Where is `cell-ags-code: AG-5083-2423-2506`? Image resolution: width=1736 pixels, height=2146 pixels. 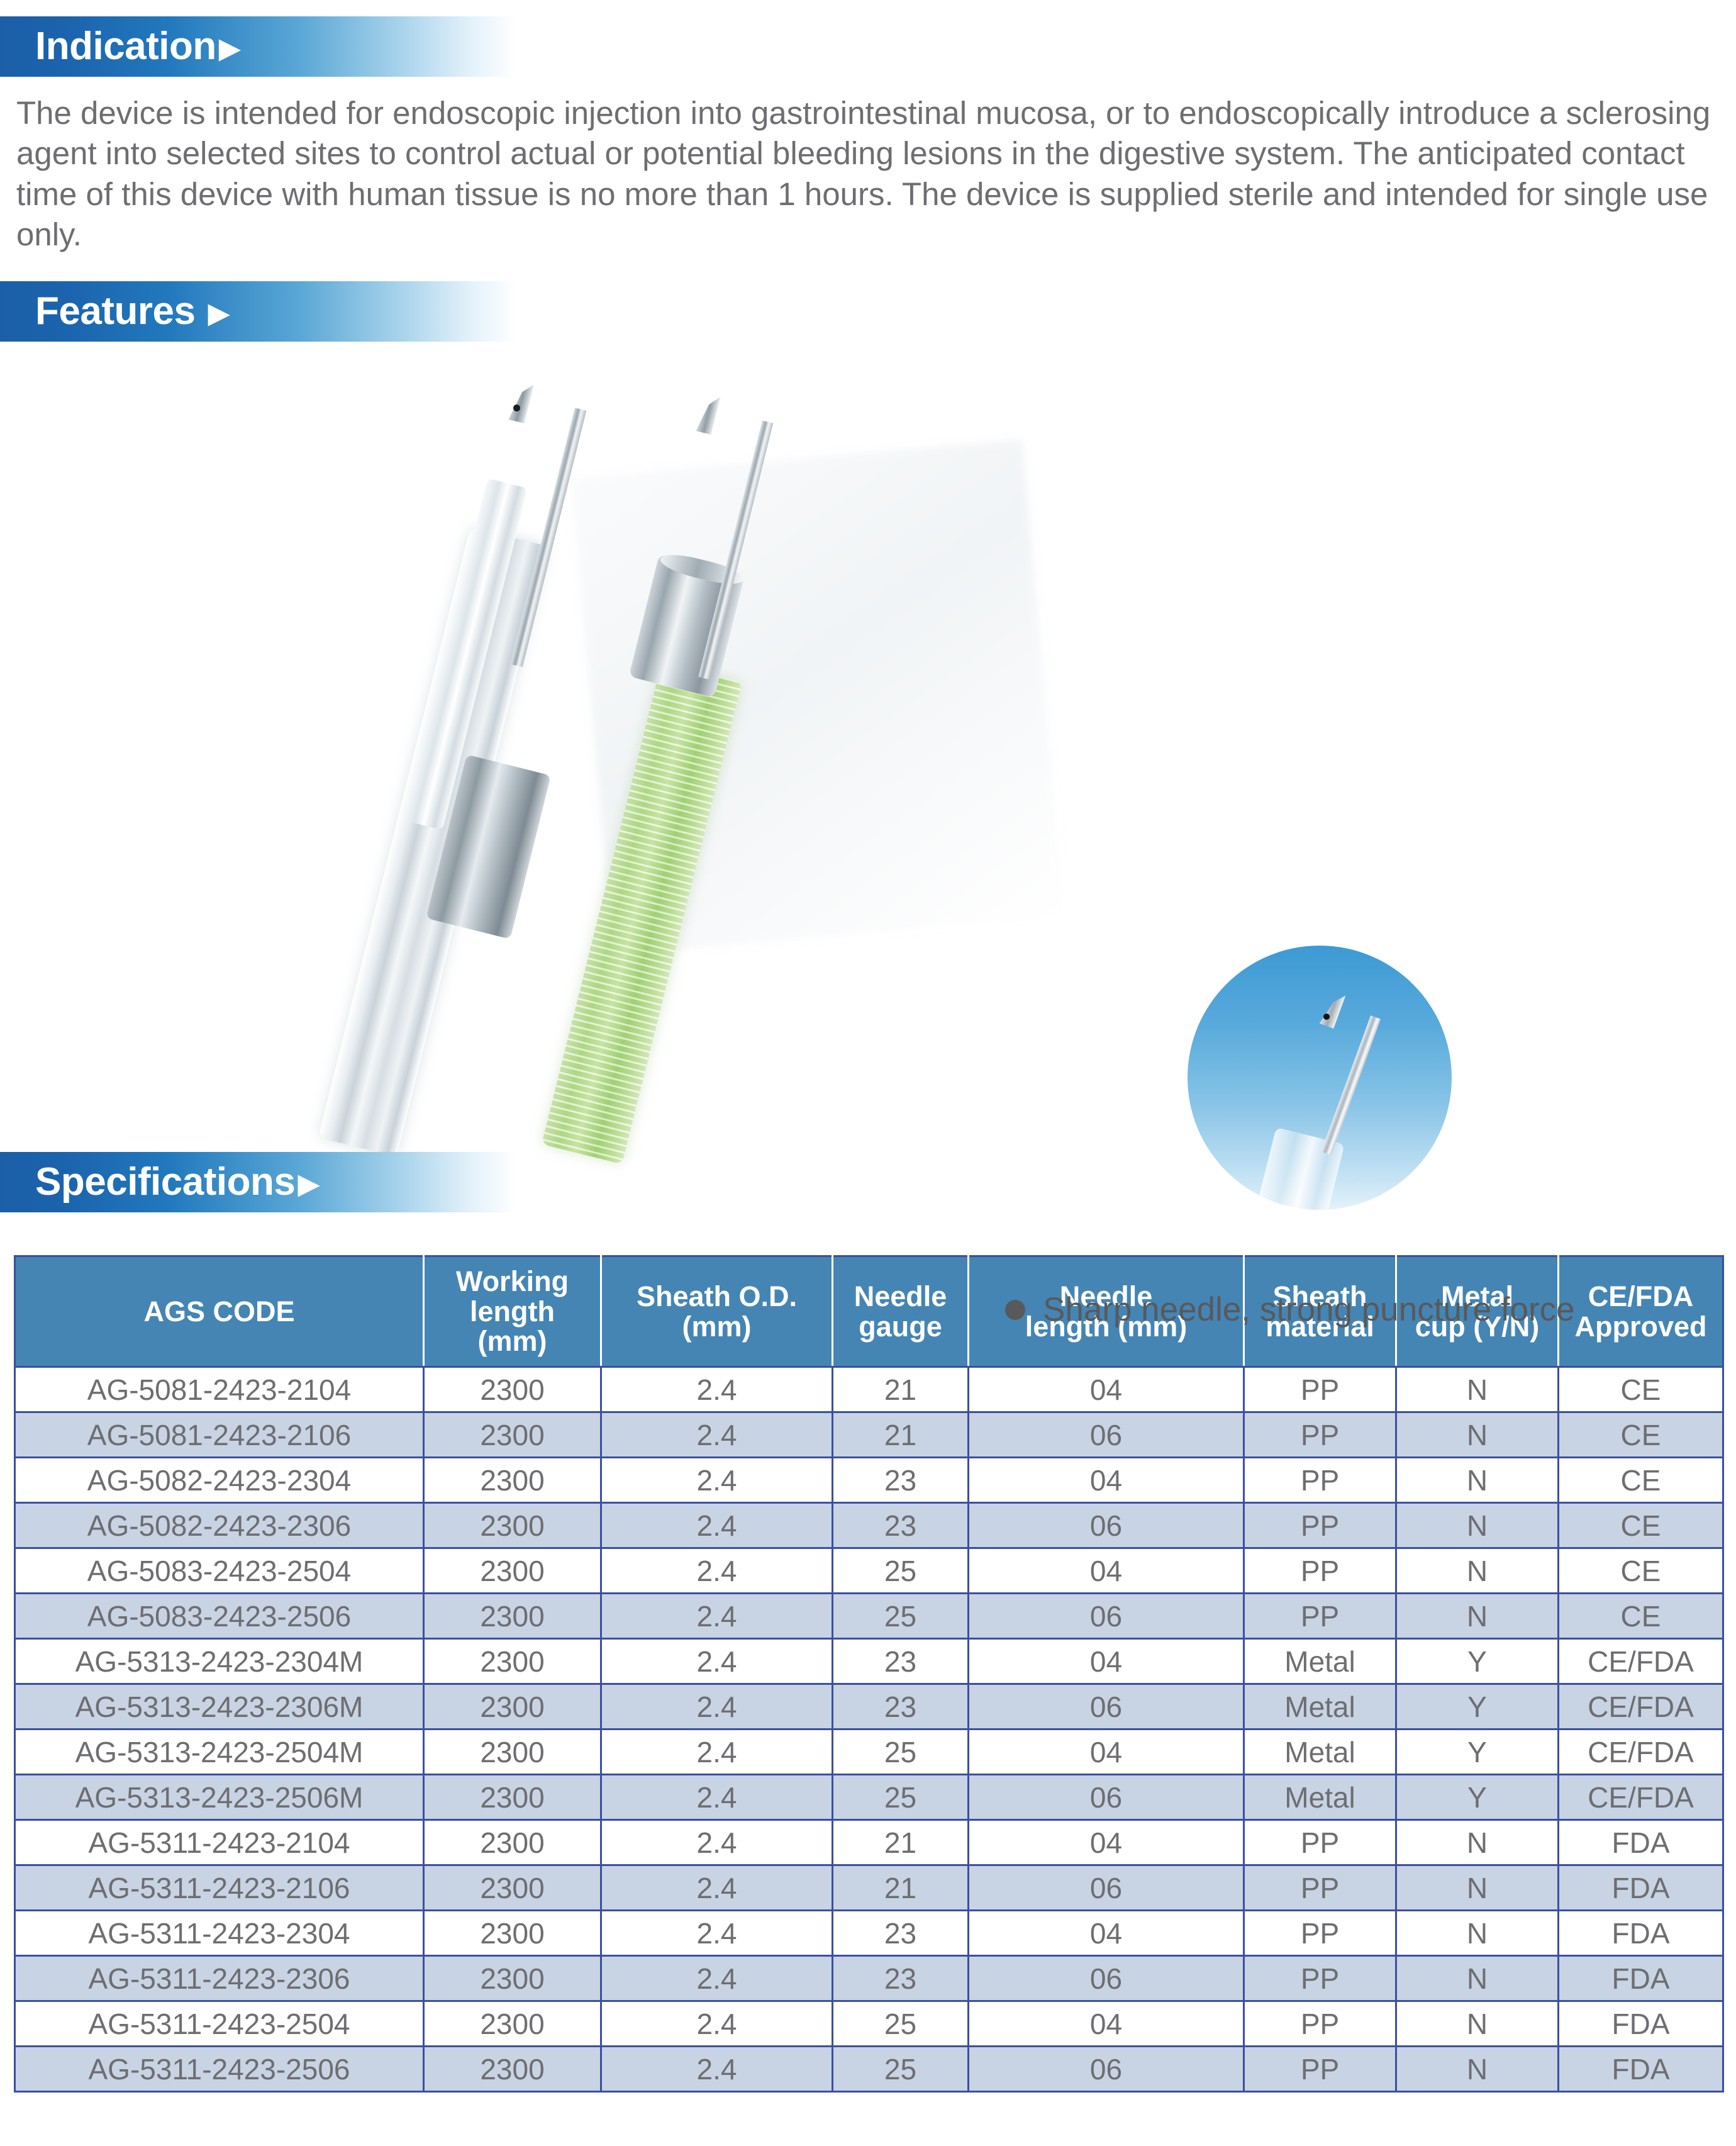
cell-ags-code: AG-5083-2423-2506 is located at coordinates (219, 1616).